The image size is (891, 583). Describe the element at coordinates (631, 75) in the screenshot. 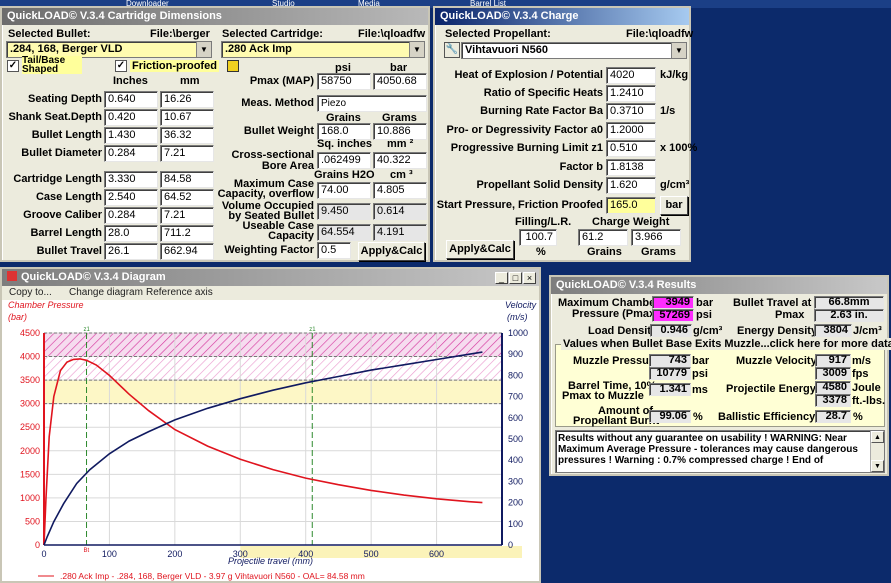

I see `charge-row-field: 4020` at that location.